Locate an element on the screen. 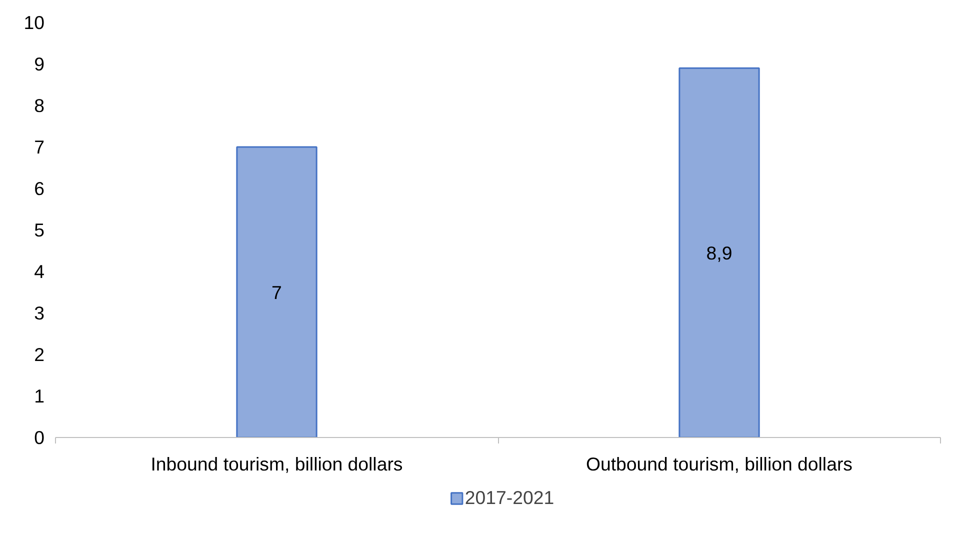 This screenshot has height=558, width=958. y-tick-label: 7 is located at coordinates (39, 147).